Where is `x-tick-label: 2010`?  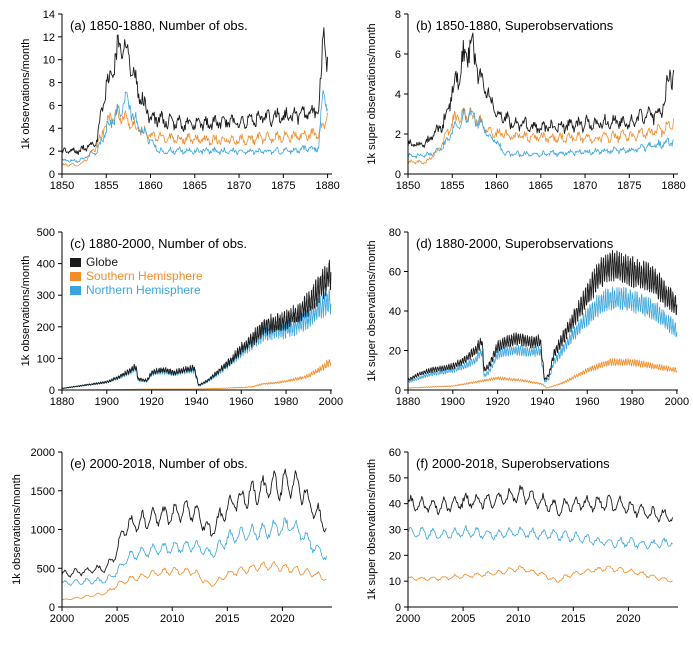
x-tick-label: 2010 is located at coordinates (172, 619).